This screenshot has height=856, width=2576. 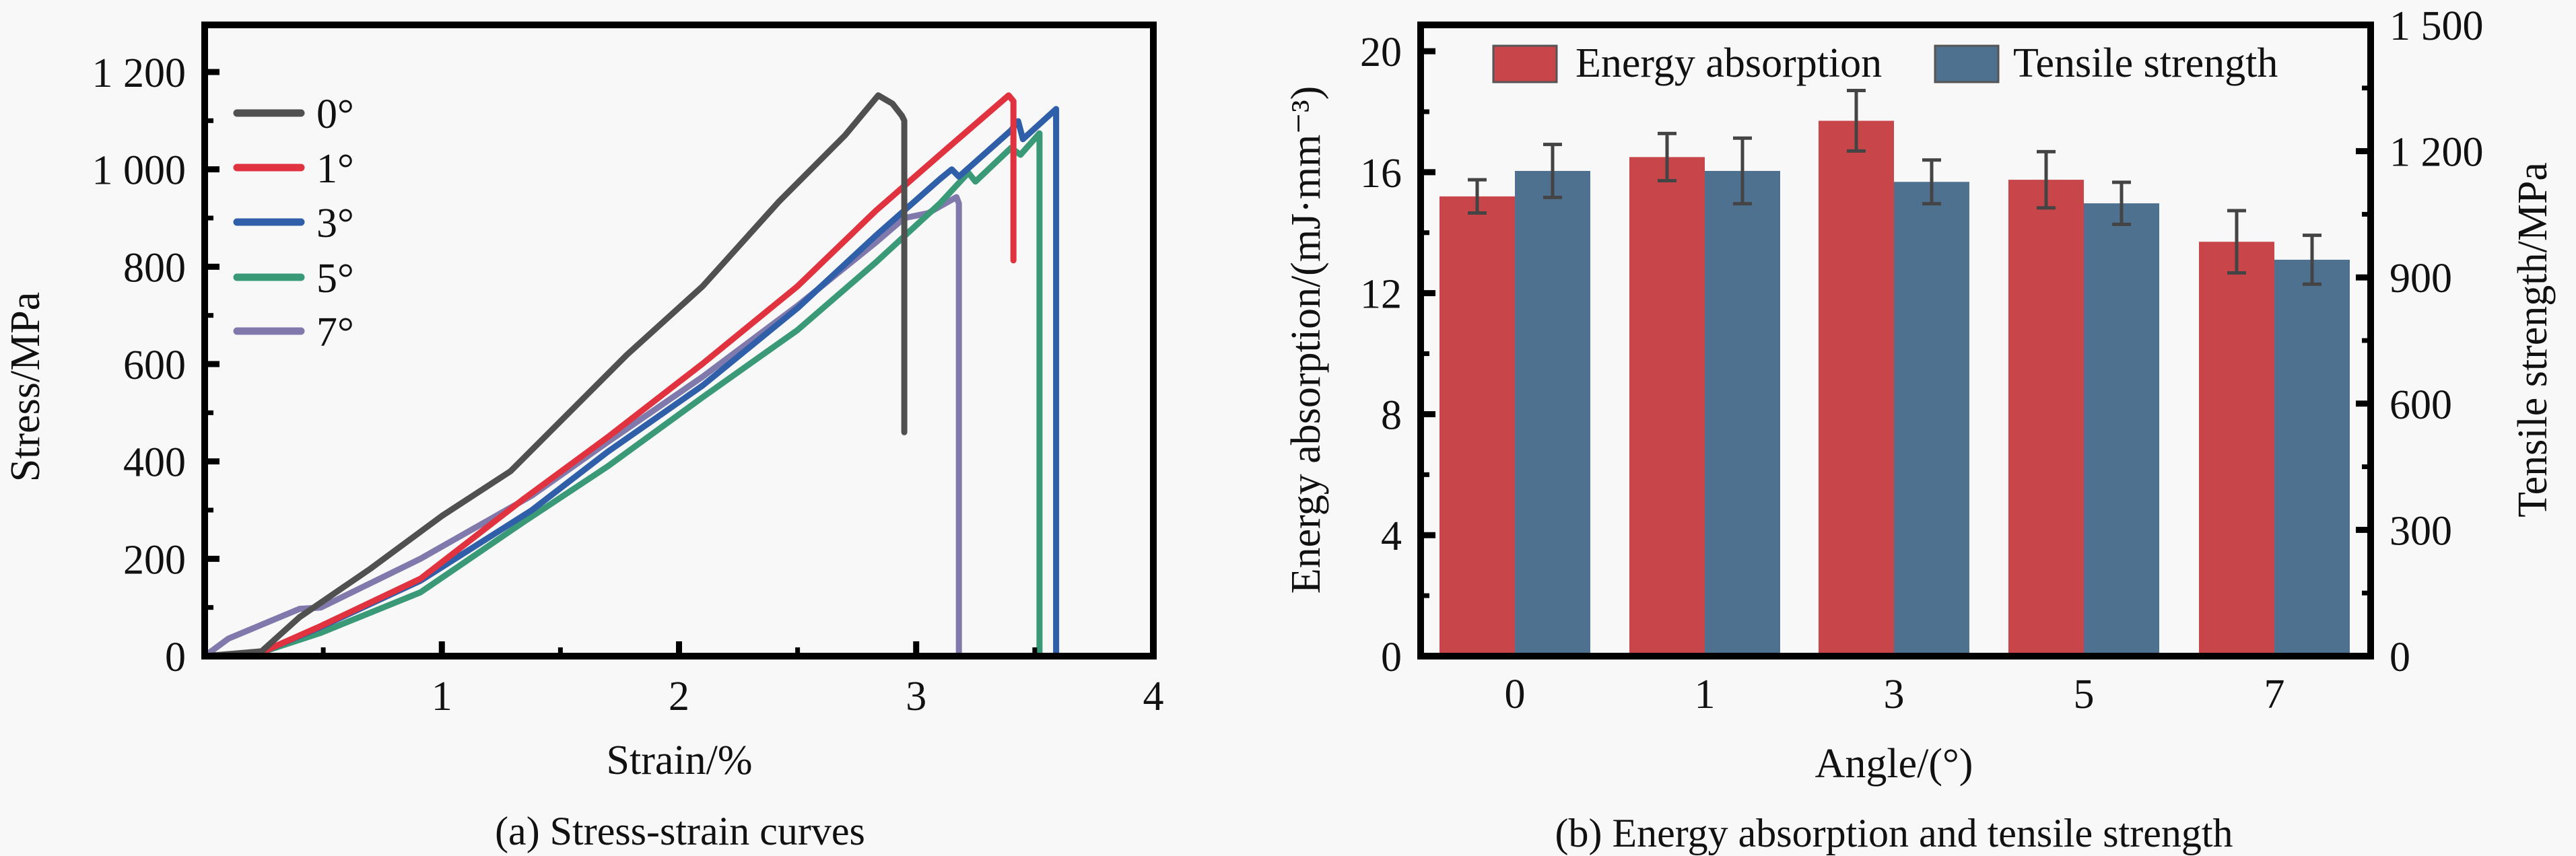 What do you see at coordinates (1391, 657) in the screenshot?
I see `left-y-tick-label: 0` at bounding box center [1391, 657].